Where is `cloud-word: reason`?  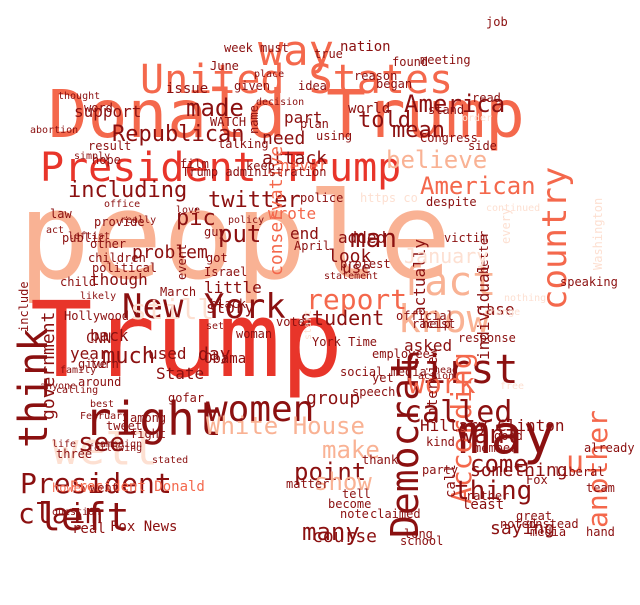
cloud-word: reason is located at coordinates (376, 76).